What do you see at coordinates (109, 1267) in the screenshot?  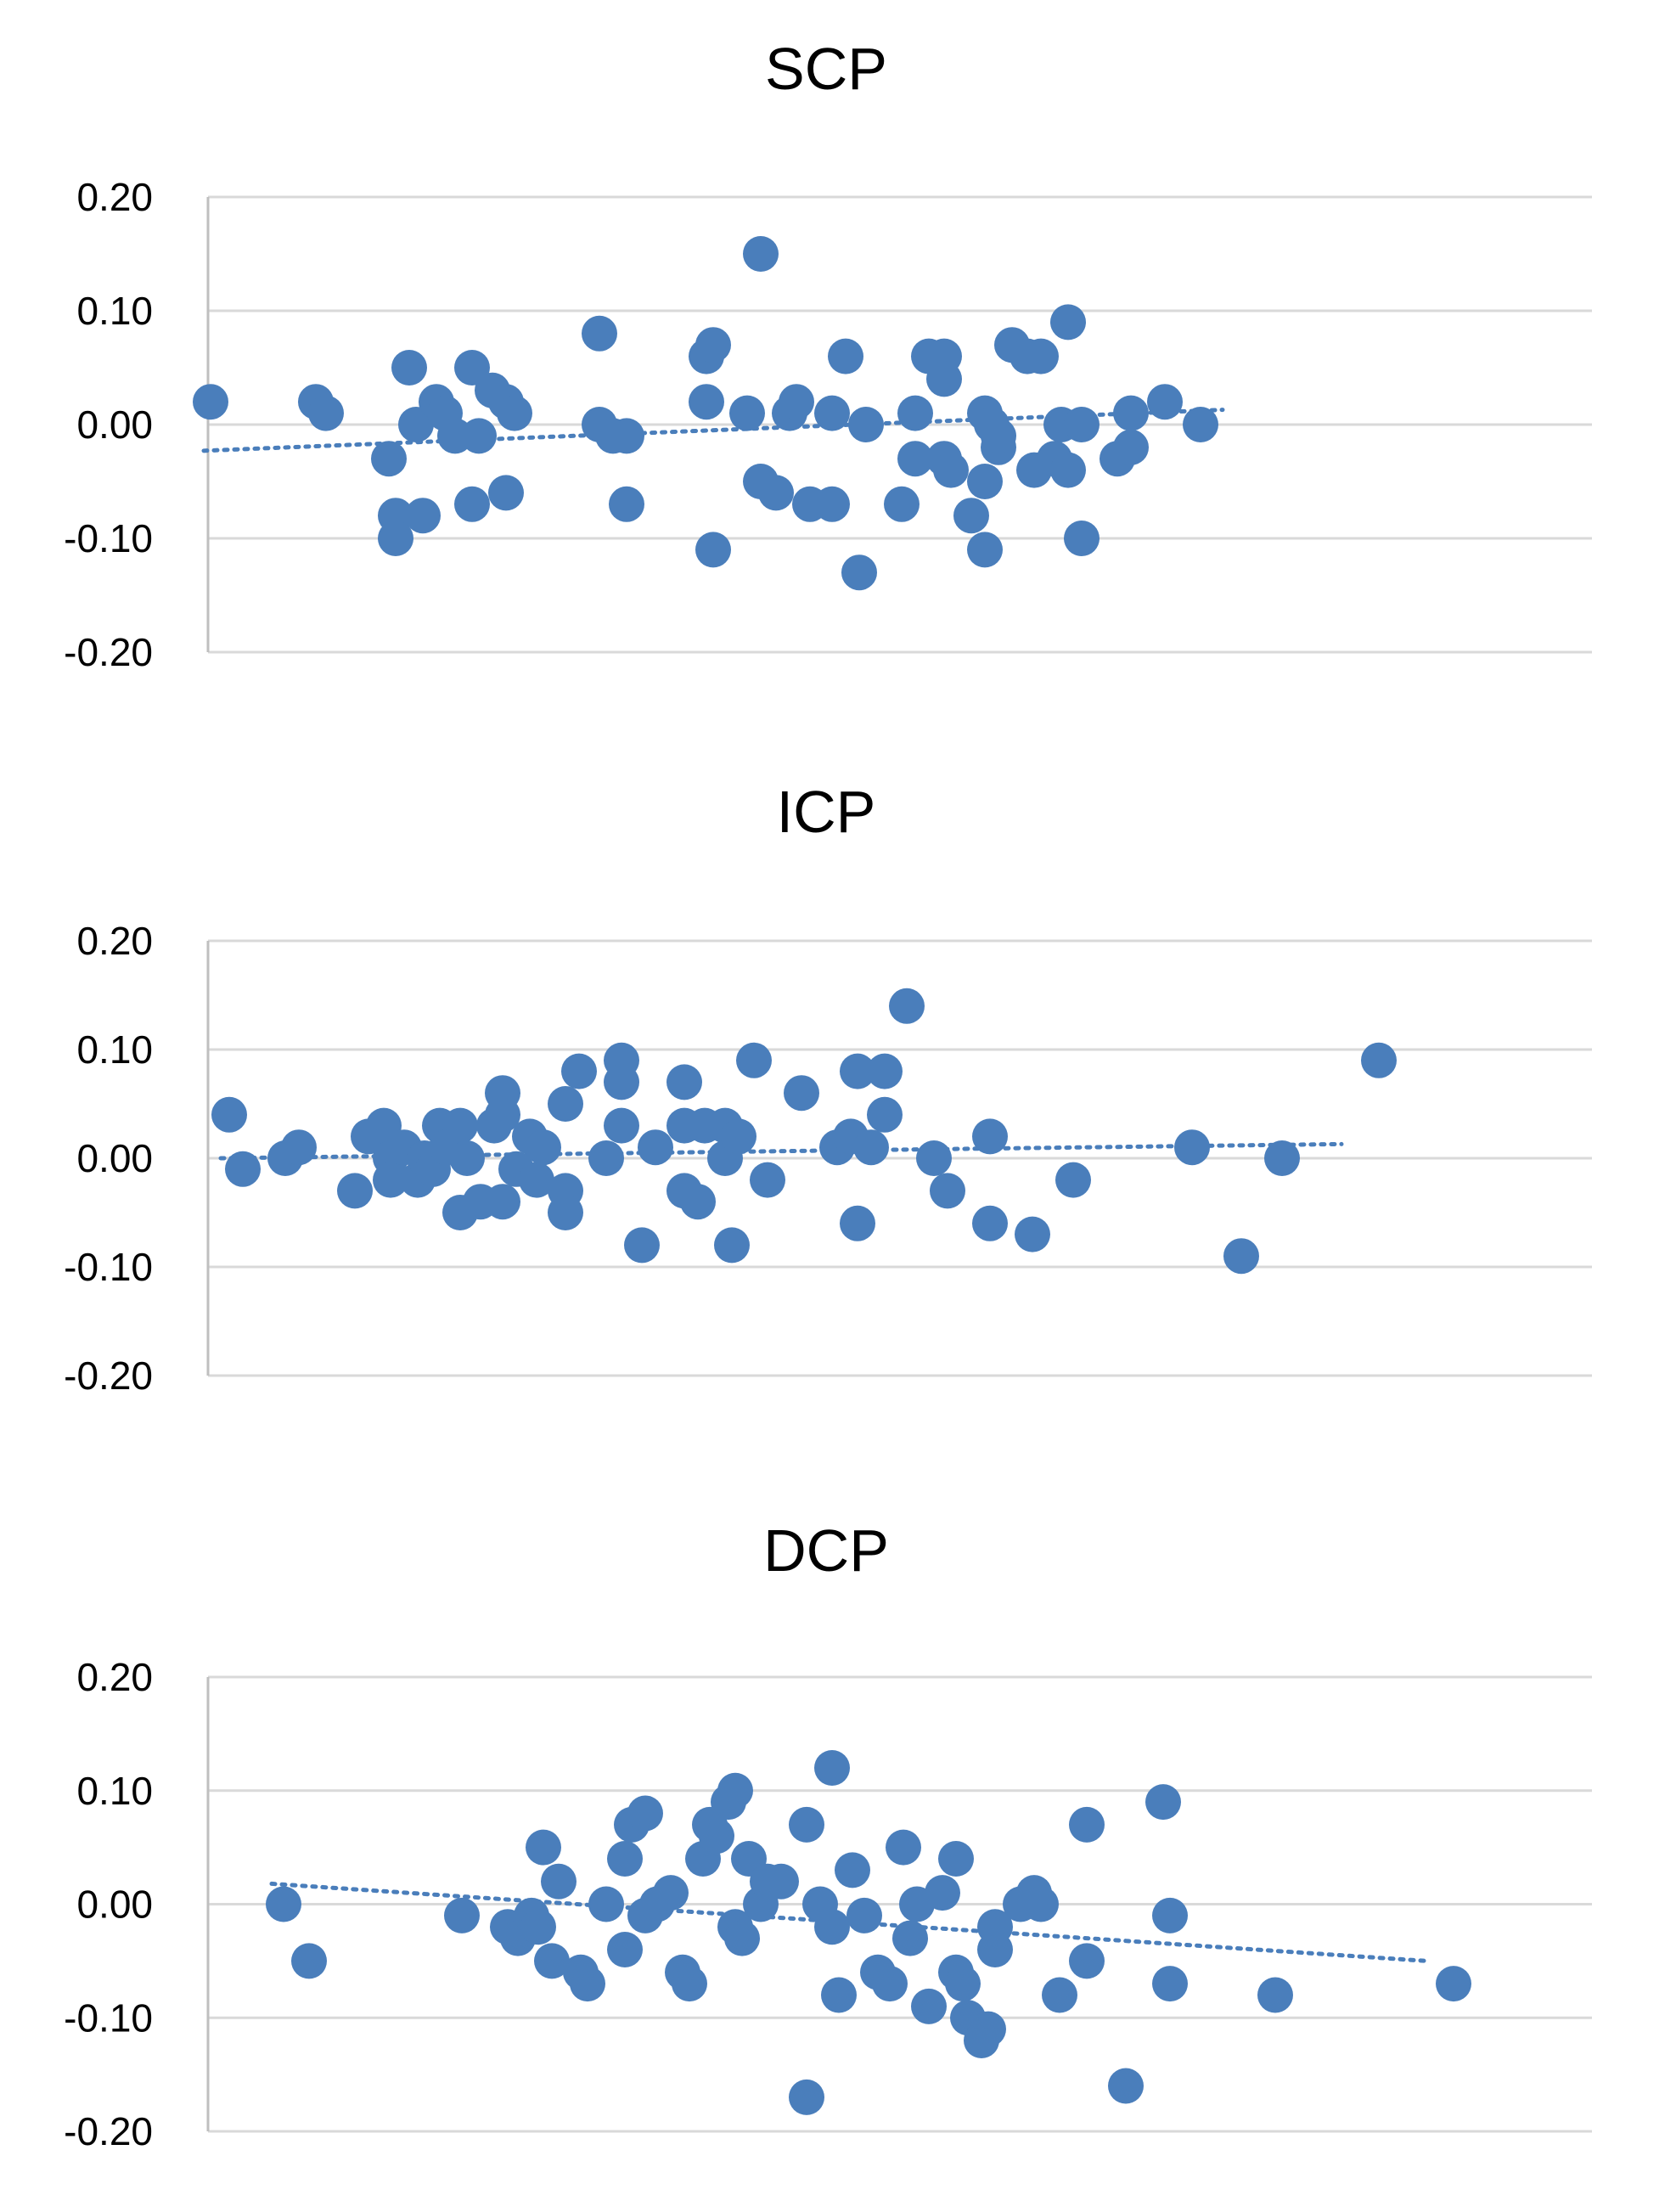 I see `y-tick-label: -0.10` at bounding box center [109, 1267].